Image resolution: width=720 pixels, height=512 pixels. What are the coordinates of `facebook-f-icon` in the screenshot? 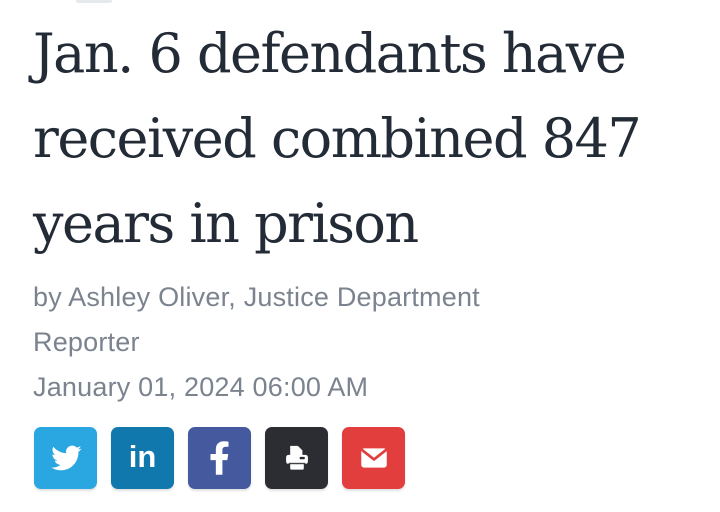 It's located at (219, 458).